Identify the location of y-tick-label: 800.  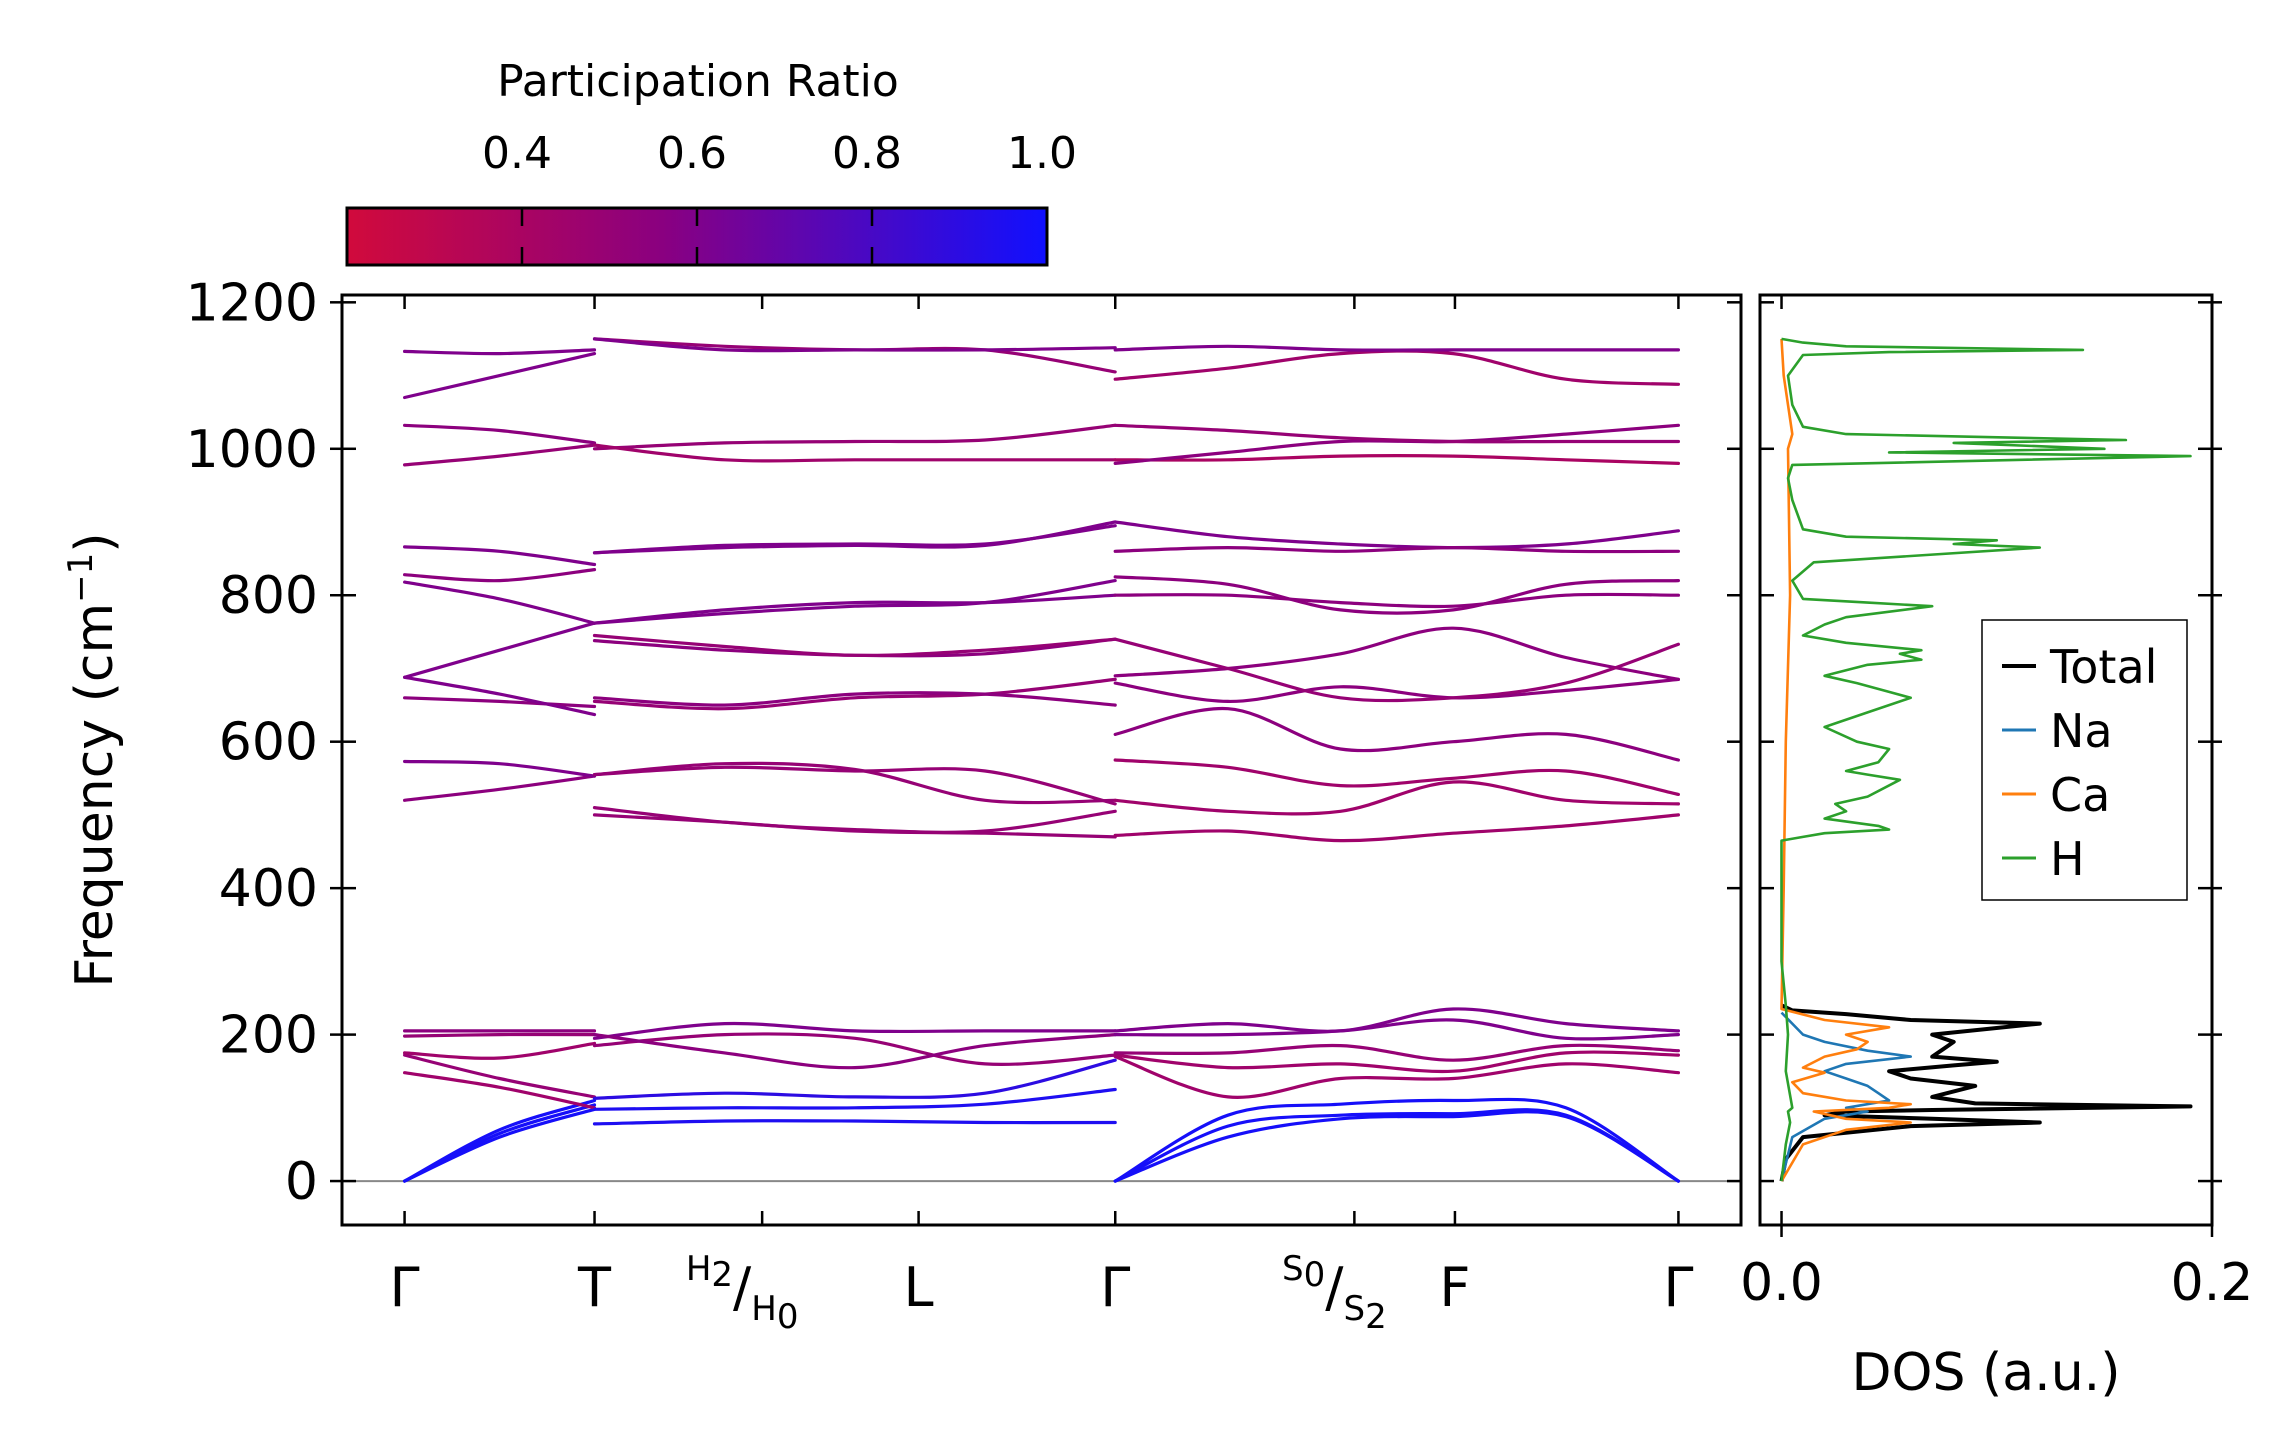
(268, 596).